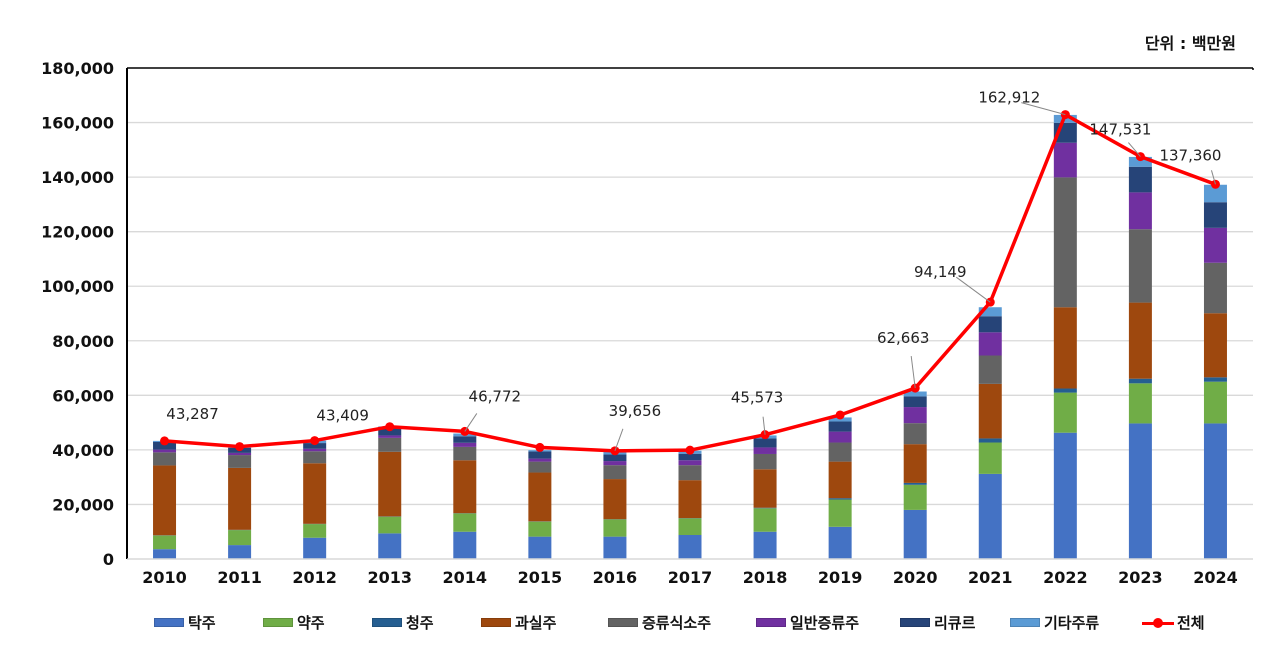 Image resolution: width=1280 pixels, height=647 pixels. Describe the element at coordinates (403, 622) in the screenshot. I see `legend-item-cheongju: 청주` at that location.